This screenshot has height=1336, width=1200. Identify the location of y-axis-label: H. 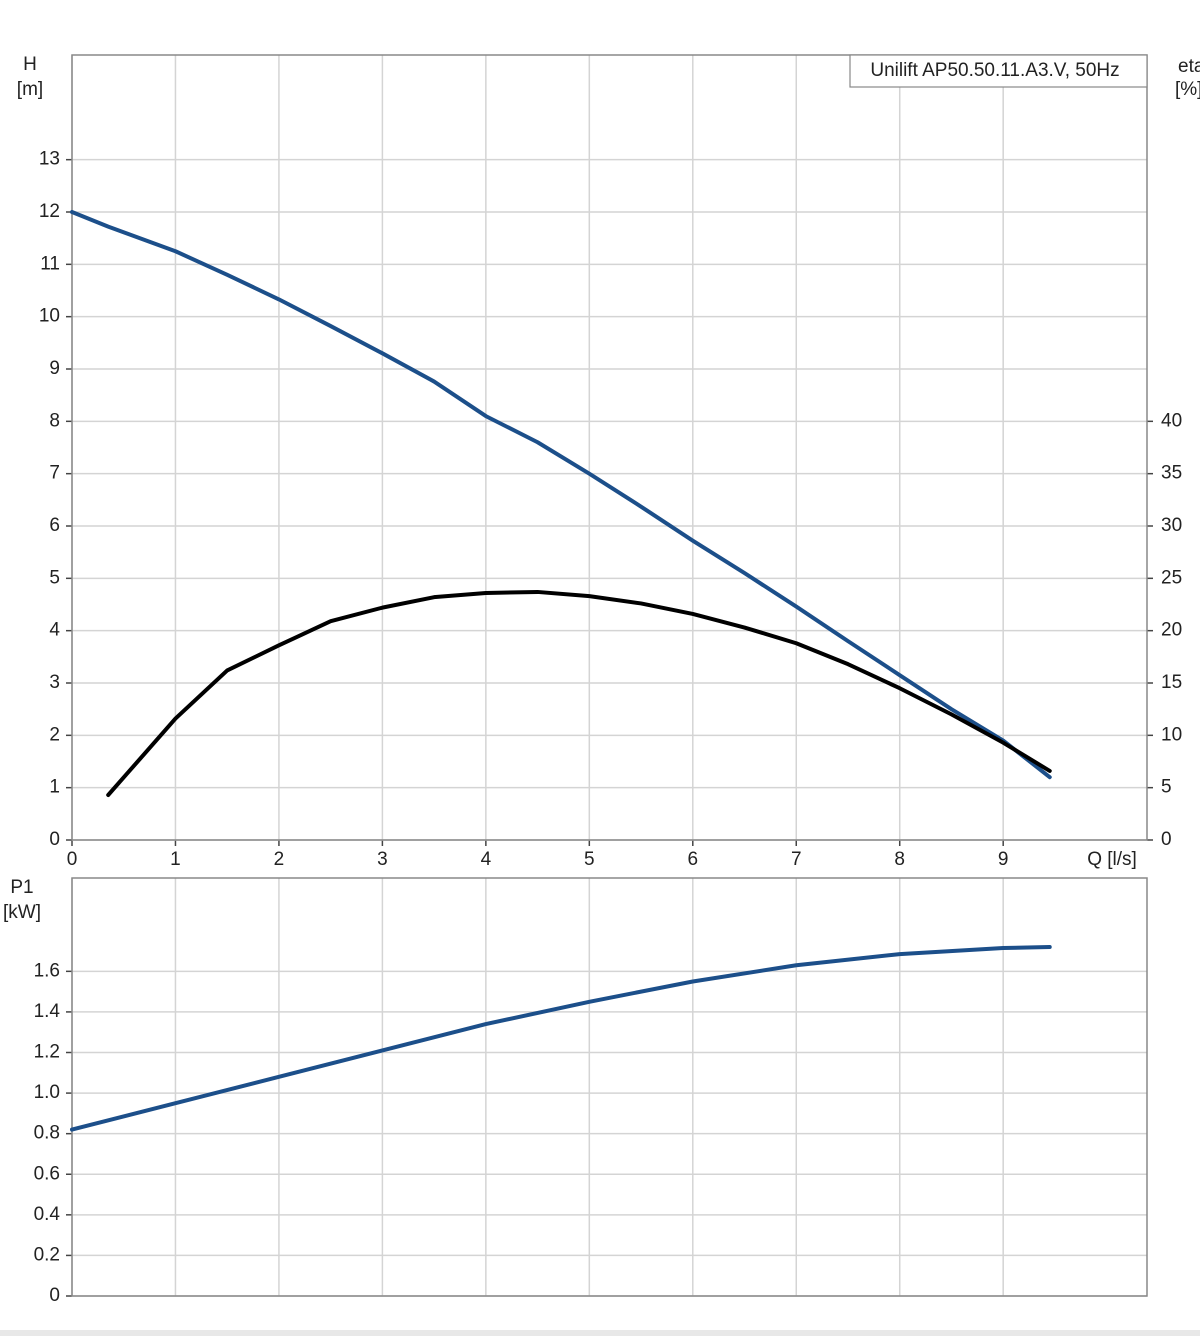
(30, 64).